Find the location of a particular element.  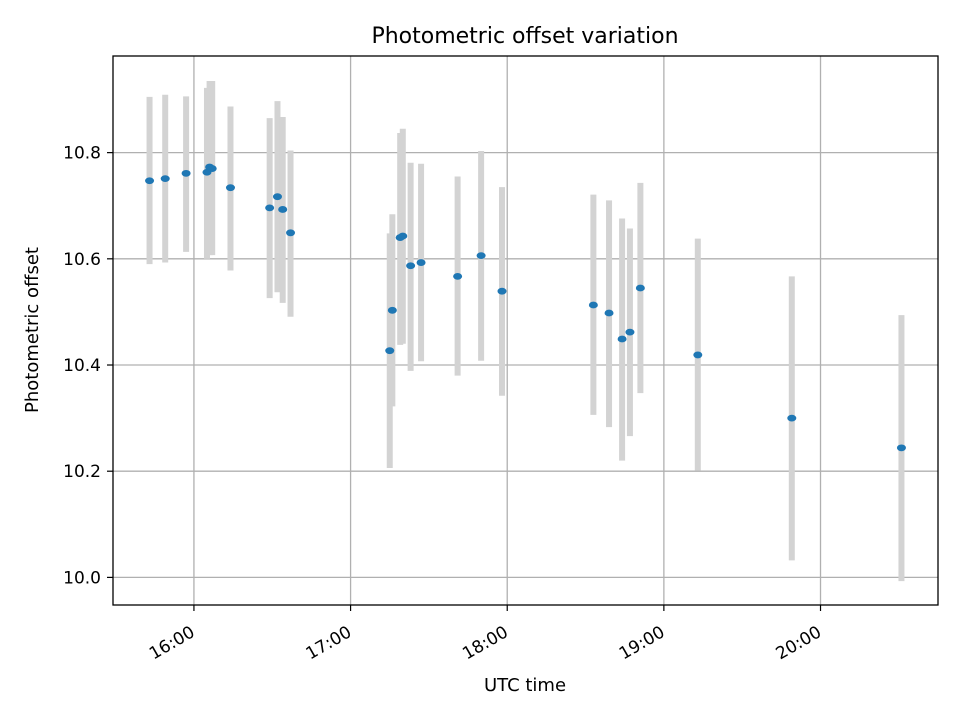

x-axis: 16:00 17:00 18:00 19:00 20:00 is located at coordinates (485, 634).